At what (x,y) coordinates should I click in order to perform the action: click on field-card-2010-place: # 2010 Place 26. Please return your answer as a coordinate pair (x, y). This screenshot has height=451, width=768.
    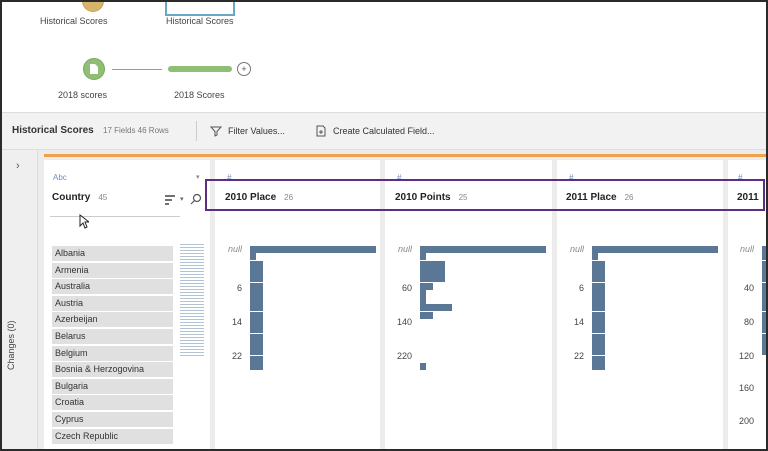
    Looking at the image, I should click on (297, 304).